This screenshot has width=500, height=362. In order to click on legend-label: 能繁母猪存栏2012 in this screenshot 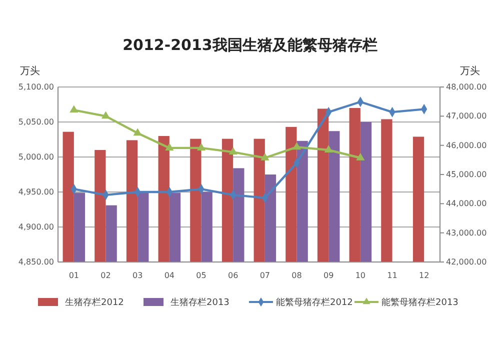, I will do `click(314, 302)`.